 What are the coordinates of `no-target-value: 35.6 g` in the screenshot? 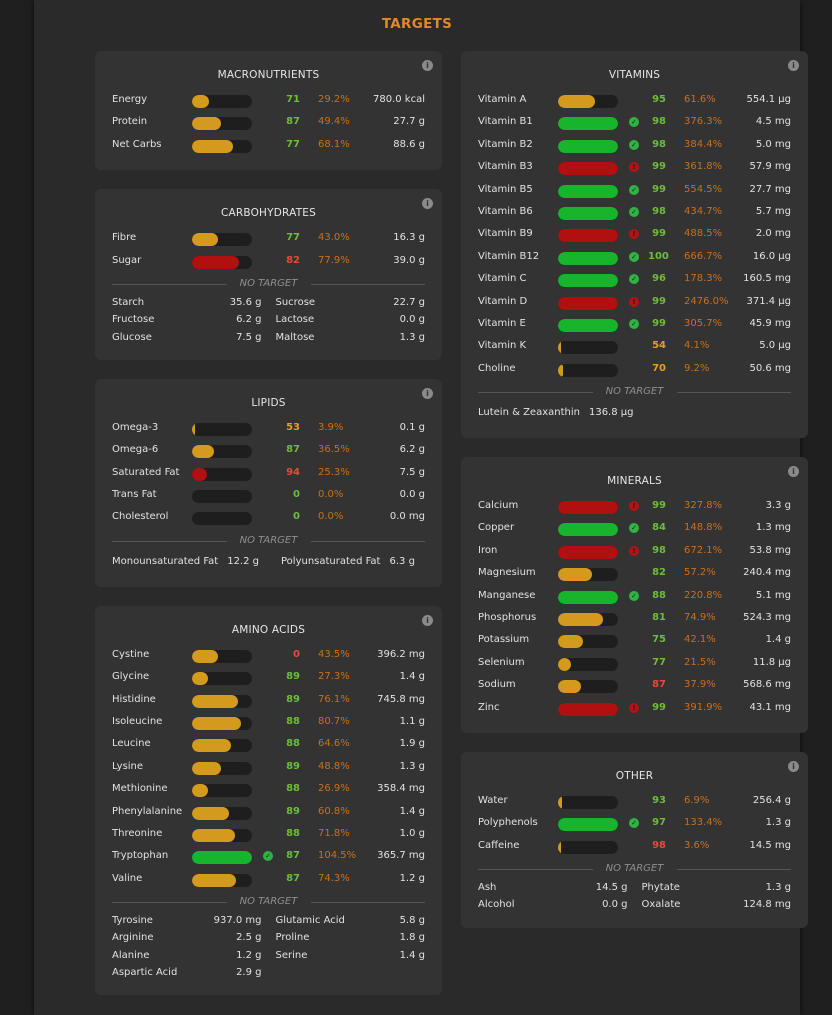 It's located at (245, 302).